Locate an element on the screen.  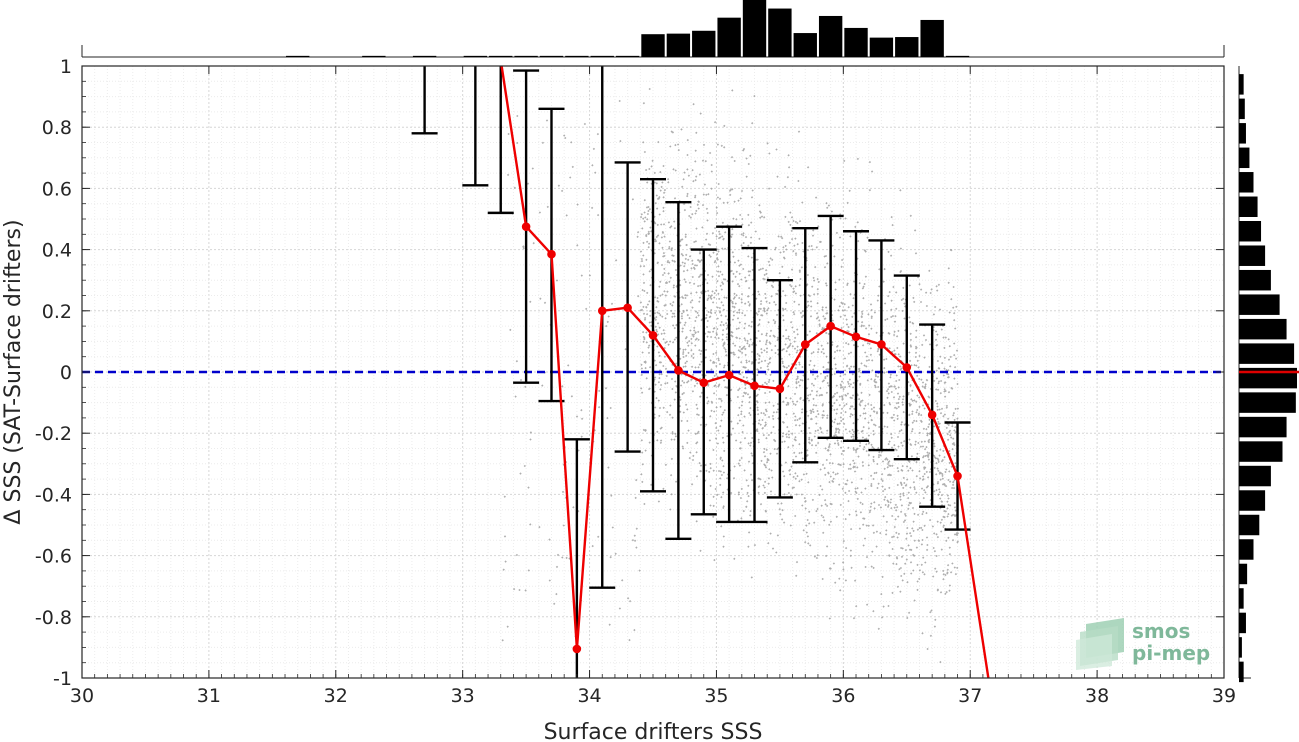
smos-pi-mep-logo: smos pi-mep is located at coordinates (1143, 644).